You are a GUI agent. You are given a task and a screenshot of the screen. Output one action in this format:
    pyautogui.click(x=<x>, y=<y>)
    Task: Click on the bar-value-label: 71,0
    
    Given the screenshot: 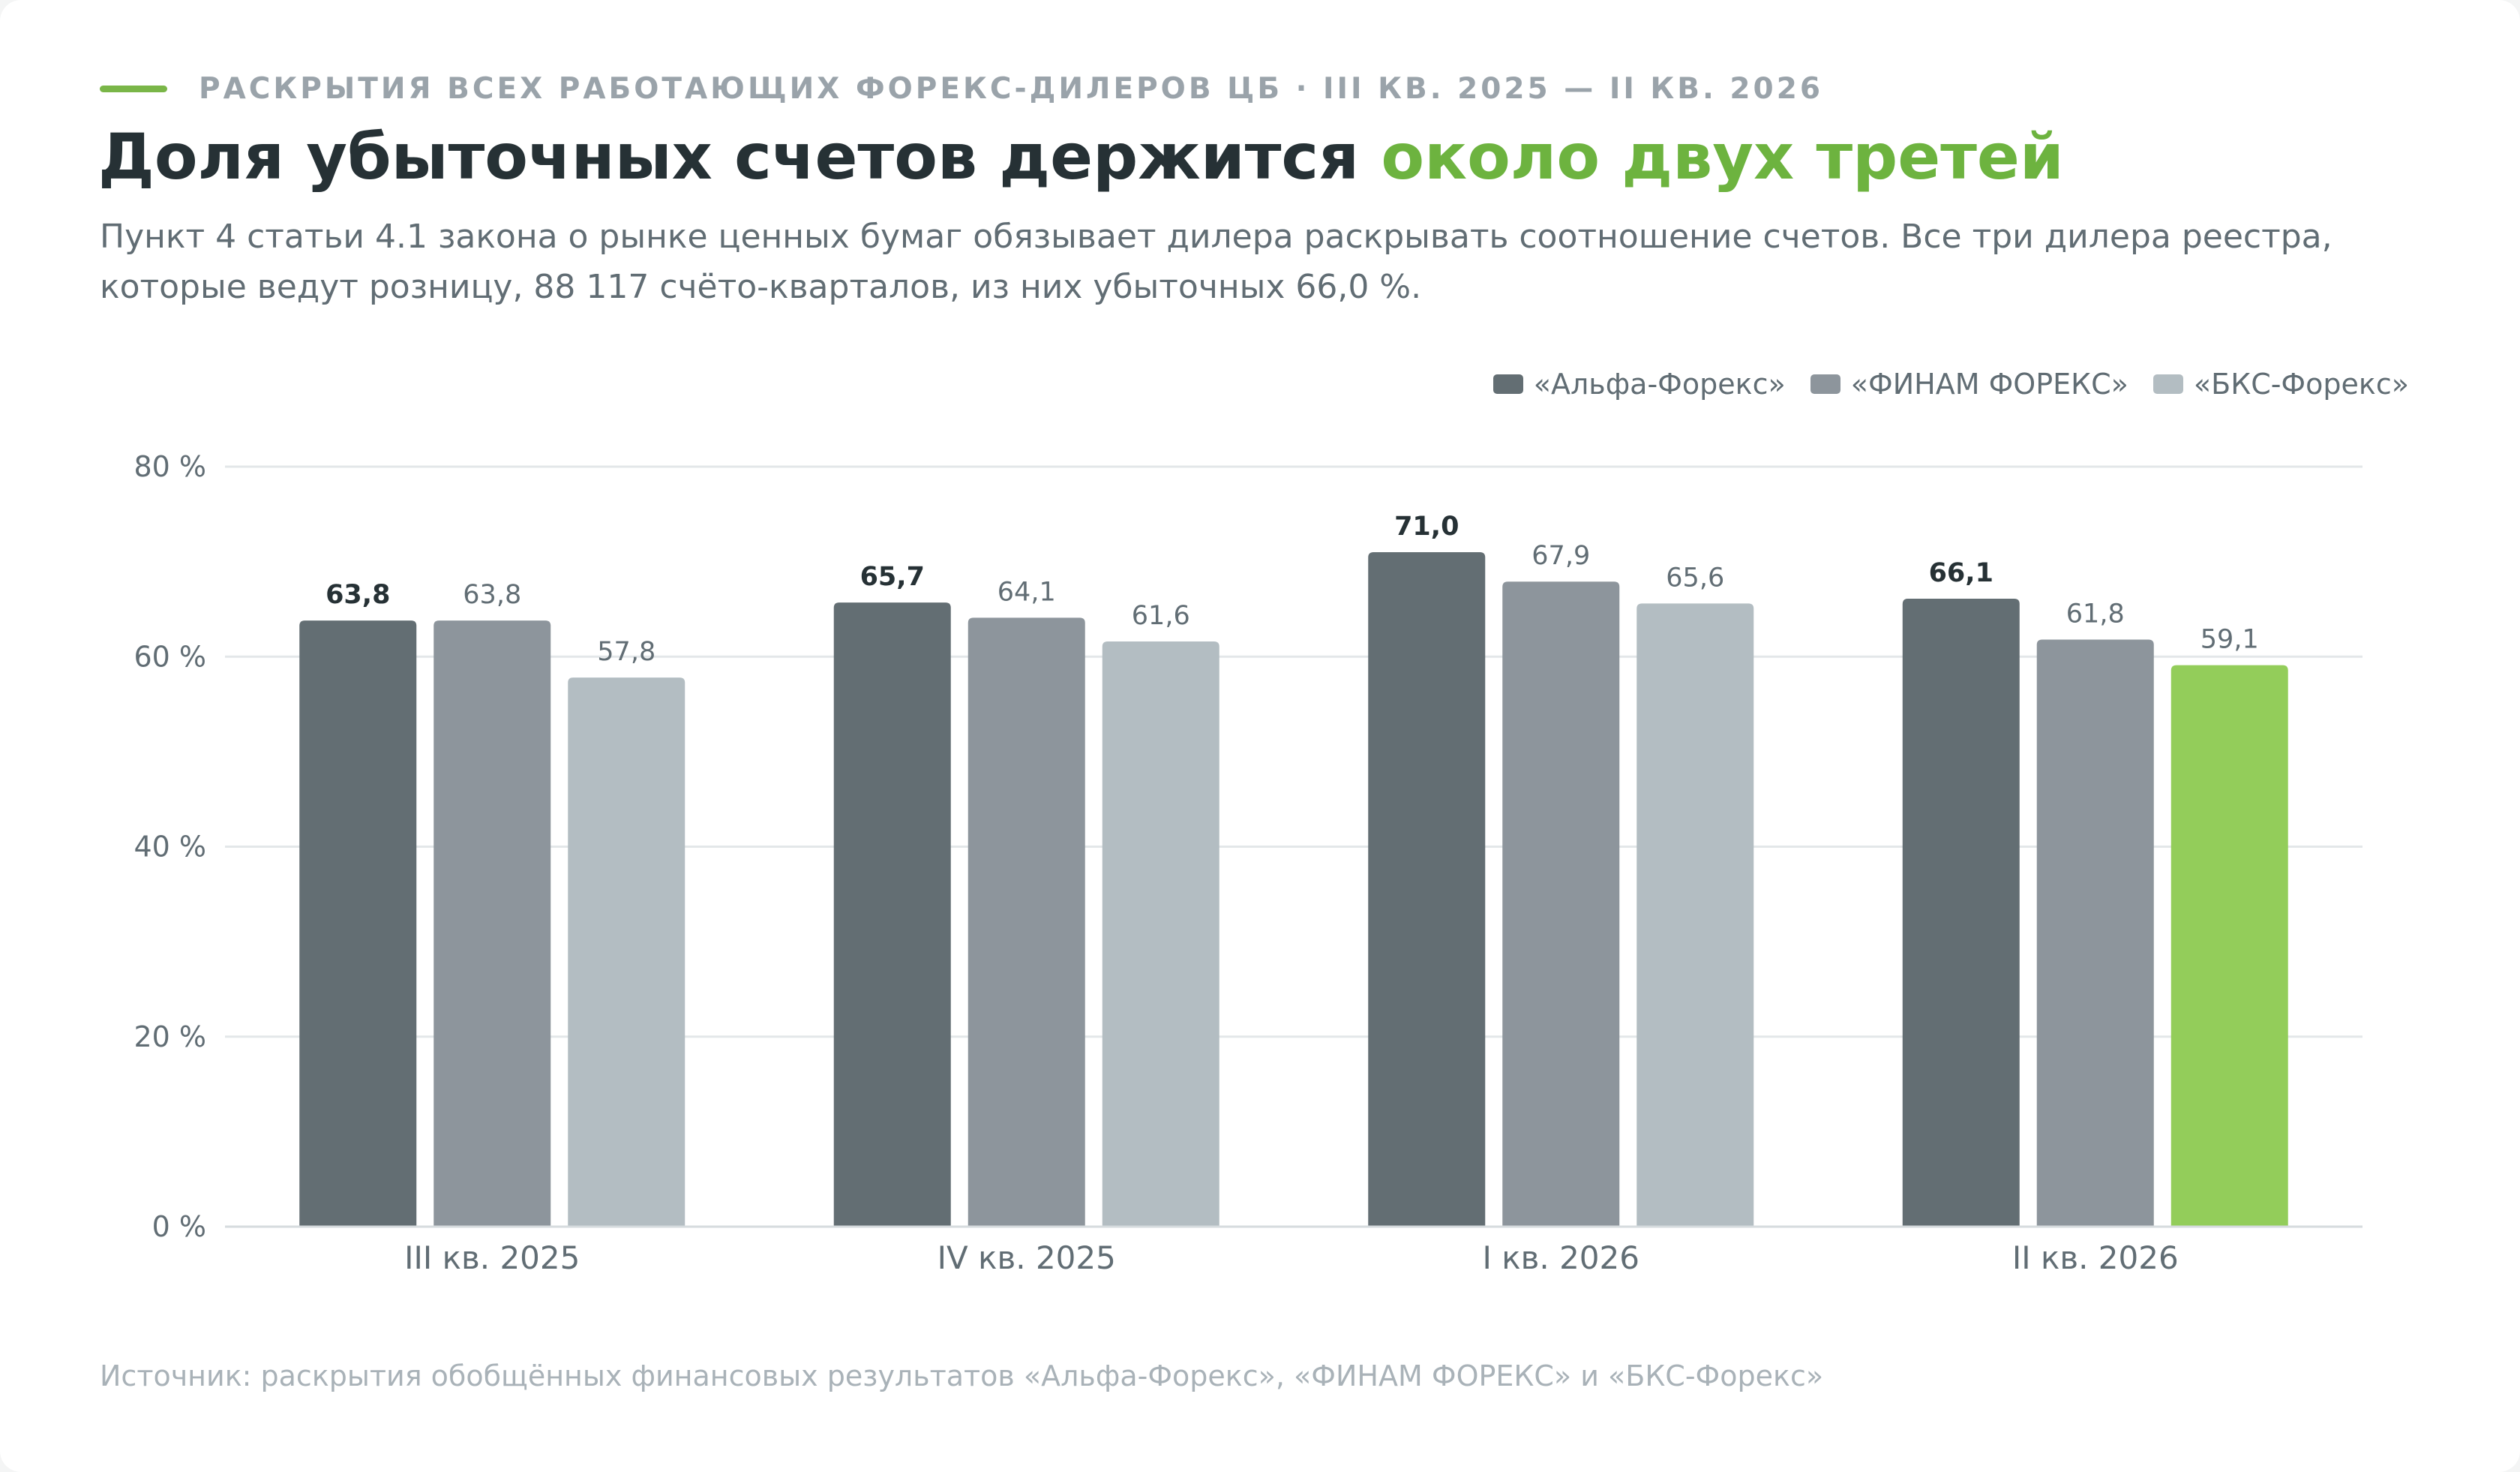 What is the action you would take?
    pyautogui.click(x=1426, y=527)
    